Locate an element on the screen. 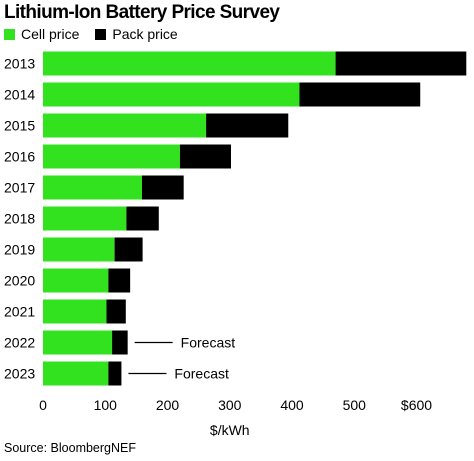 The width and height of the screenshot is (474, 461). x-tick-label-200: 200 is located at coordinates (168, 405).